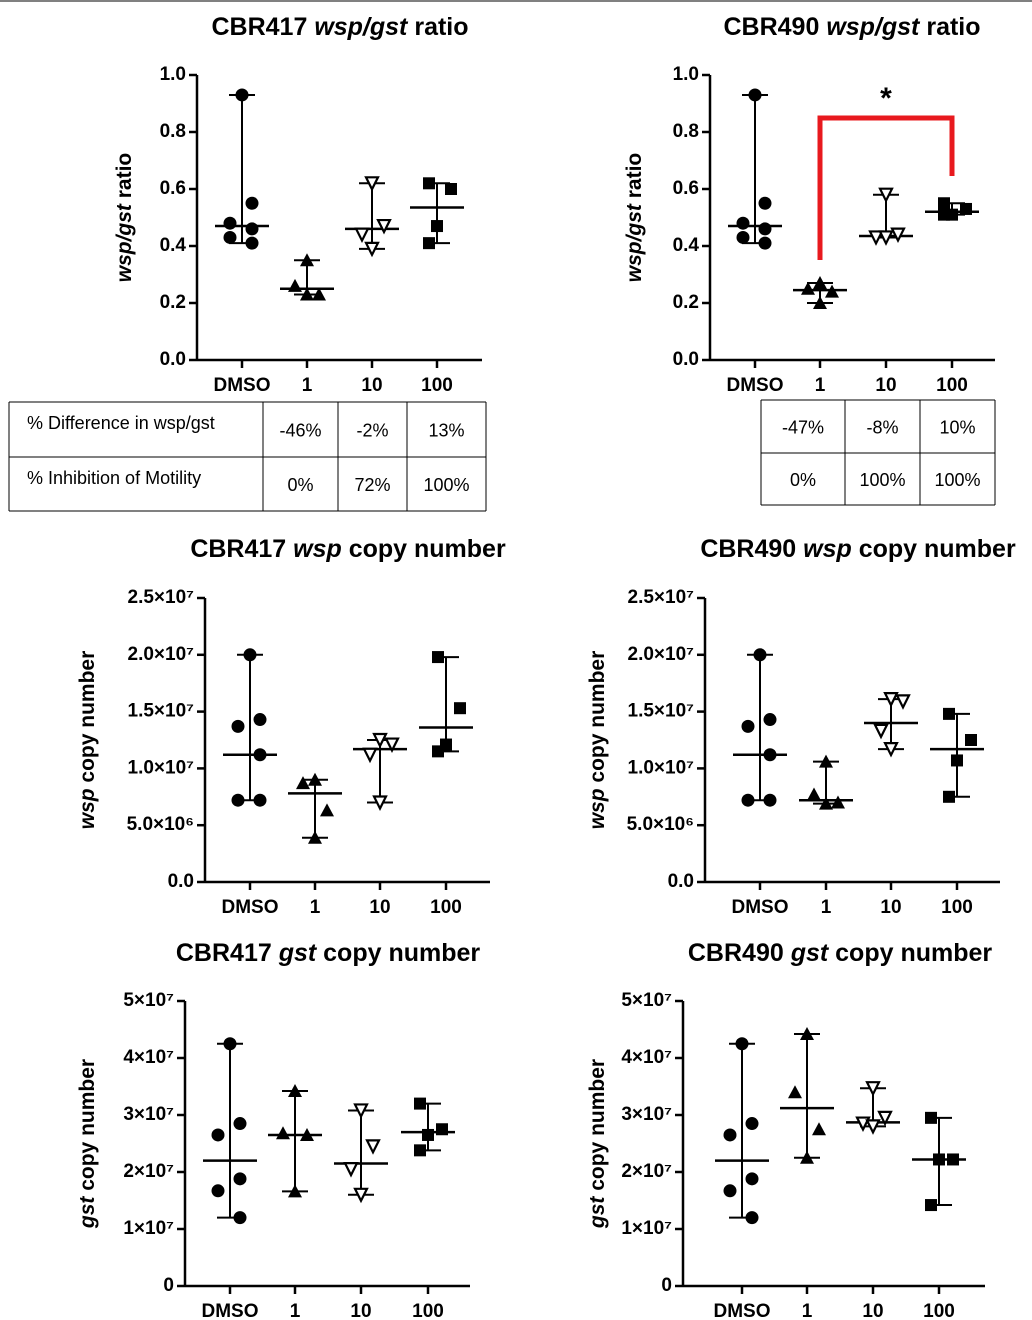 This screenshot has width=1032, height=1320. I want to click on y-tick-label: 5.0×10⁶, so click(660, 824).